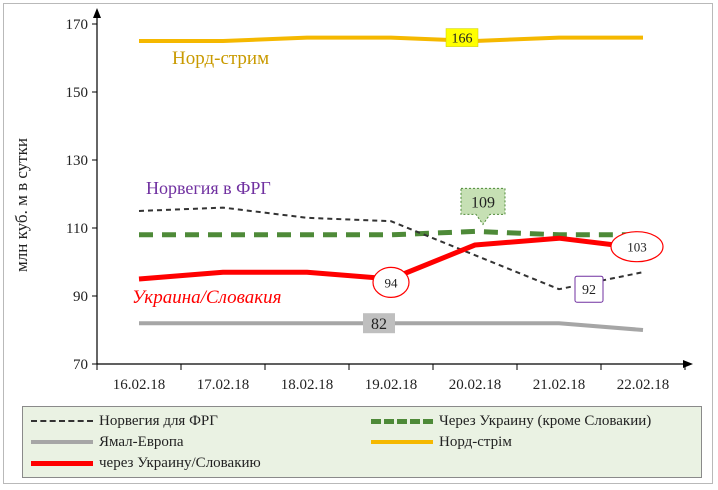 The width and height of the screenshot is (718, 490). What do you see at coordinates (141, 441) in the screenshot?
I see `legend-label-yamal: Ямал-Европа` at bounding box center [141, 441].